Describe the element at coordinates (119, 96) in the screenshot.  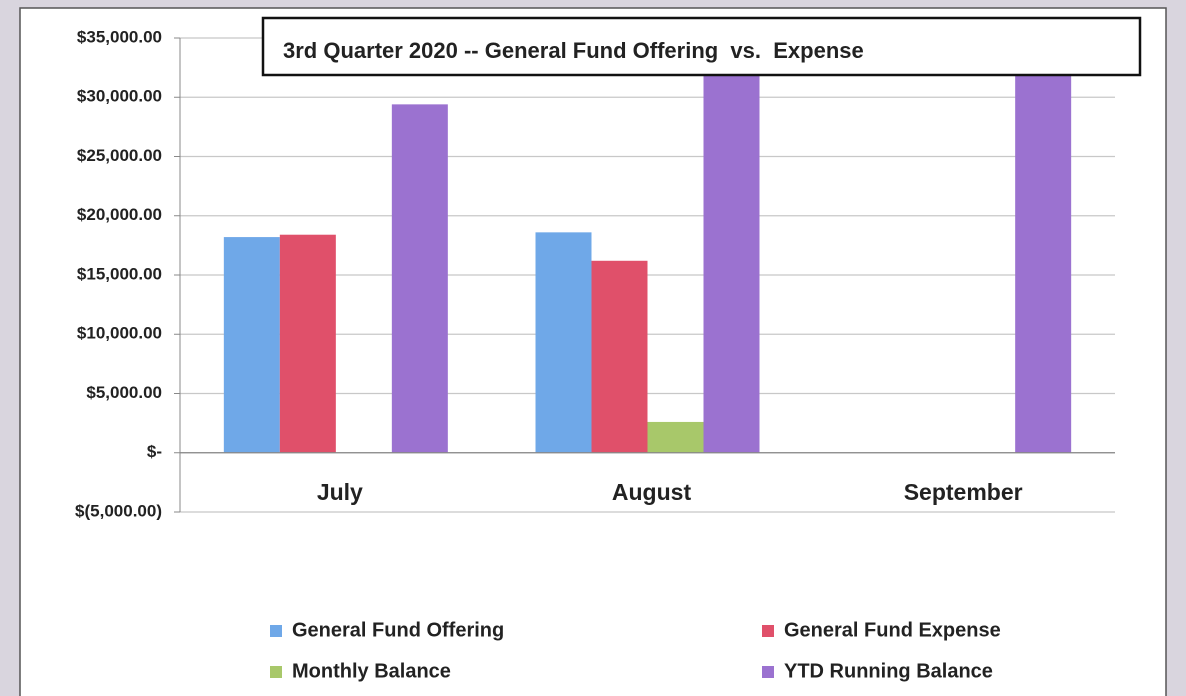
I see `y-tick-label: $30,000.00` at that location.